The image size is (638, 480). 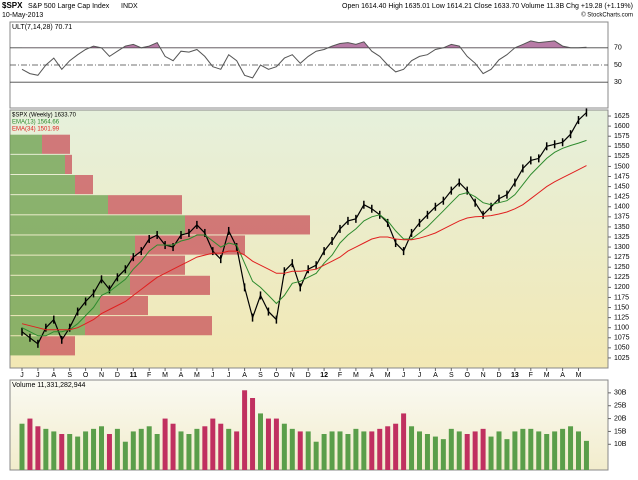 I want to click on y-tick-label: 1300, so click(x=622, y=247).